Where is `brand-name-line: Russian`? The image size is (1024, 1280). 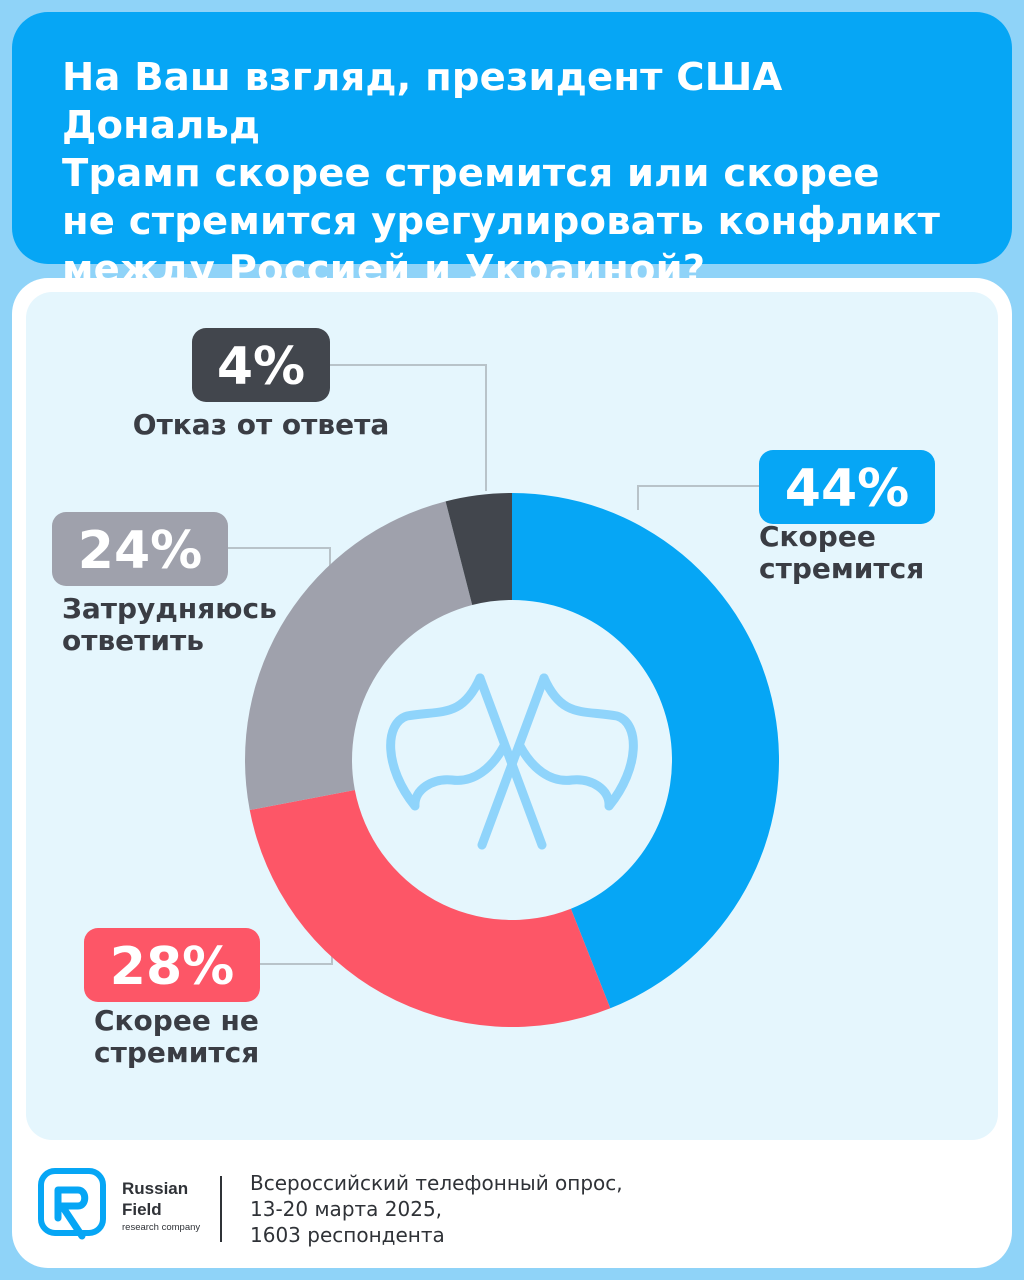
brand-name-line: Russian is located at coordinates (155, 1188).